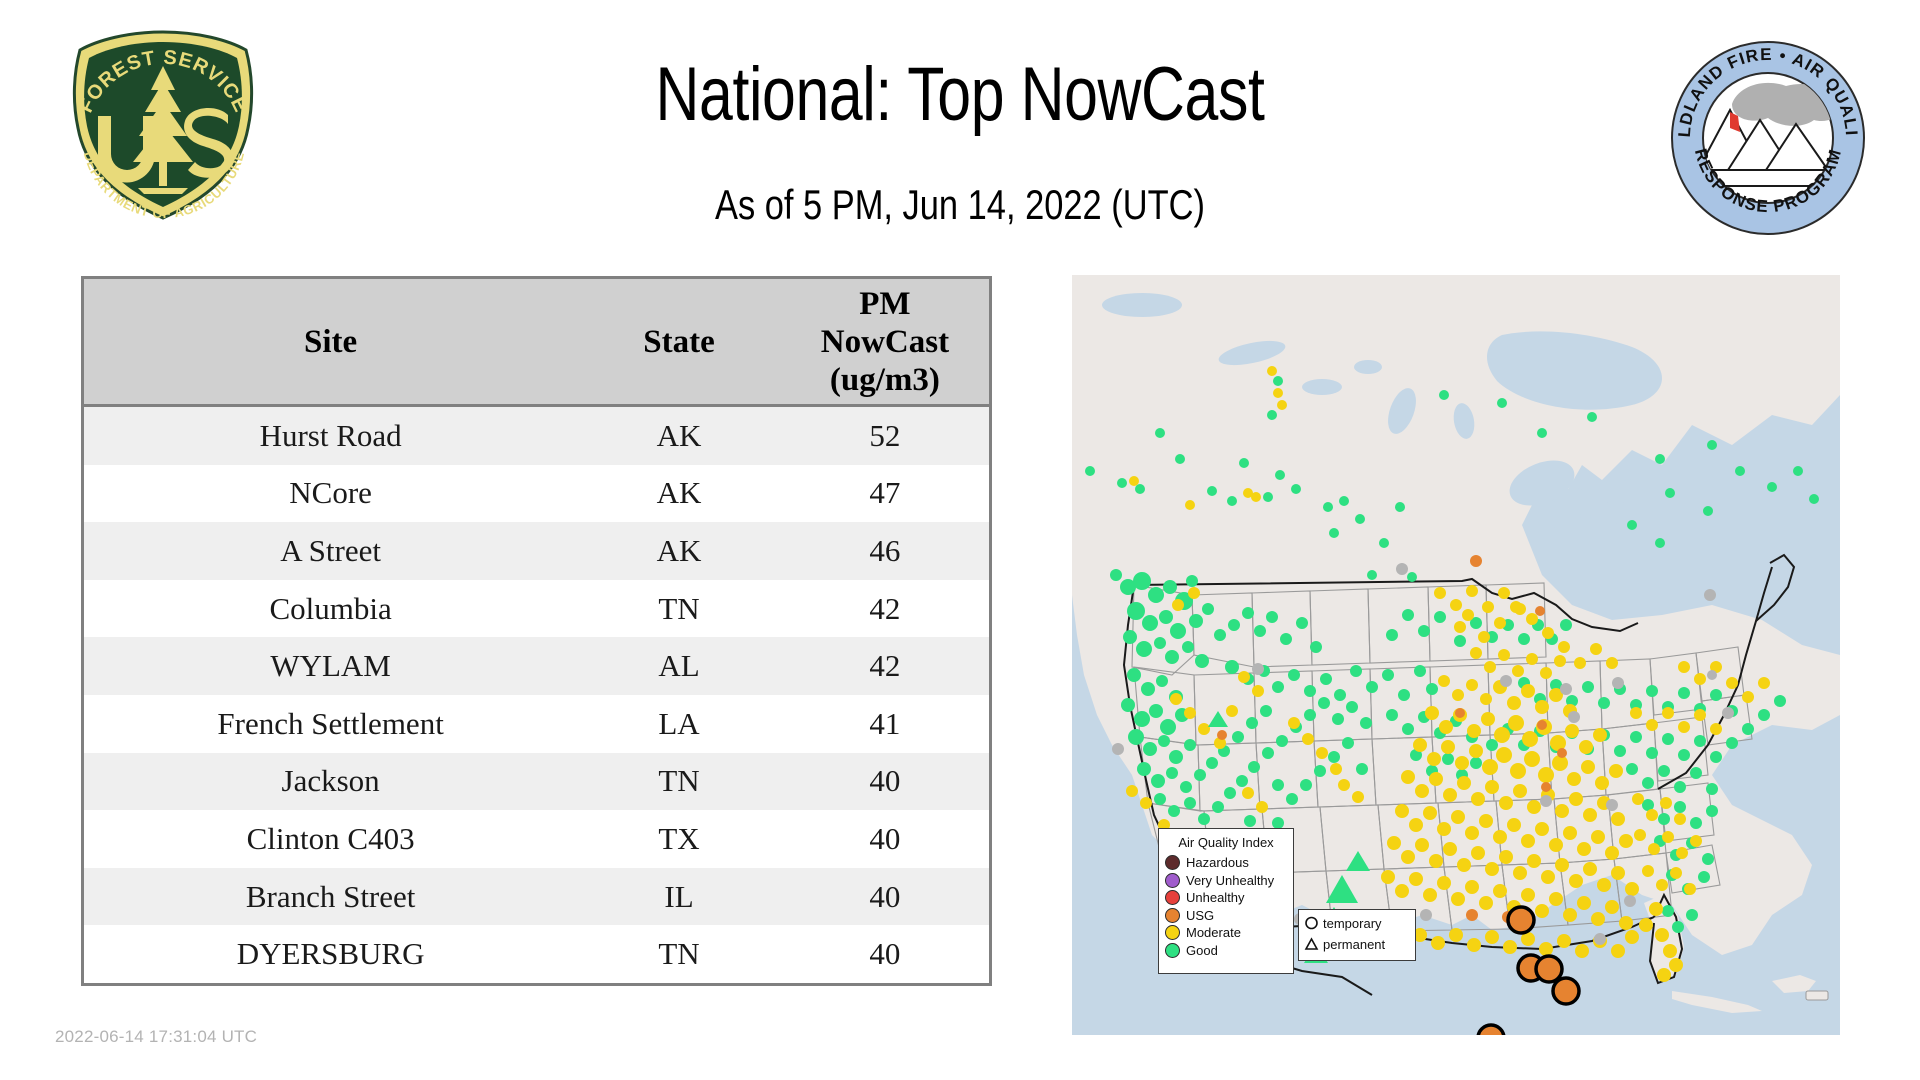 Image resolution: width=1920 pixels, height=1080 pixels. I want to click on site-cell: NCore, so click(330, 493).